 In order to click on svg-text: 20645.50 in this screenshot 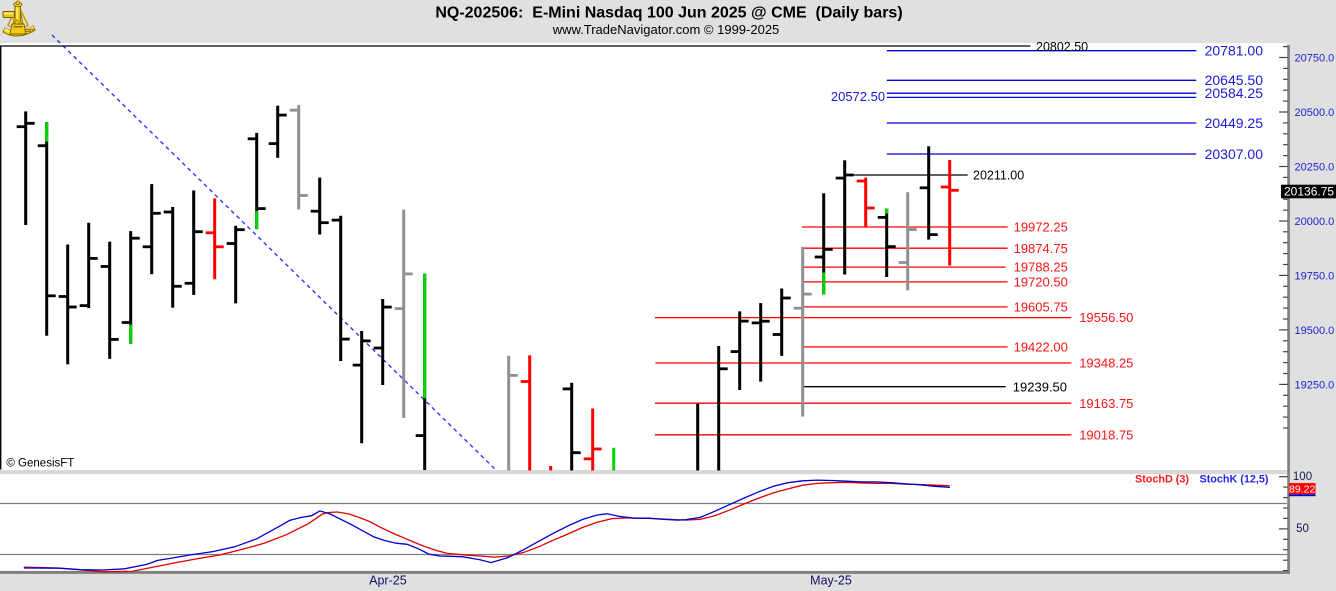, I will do `click(1234, 80)`.